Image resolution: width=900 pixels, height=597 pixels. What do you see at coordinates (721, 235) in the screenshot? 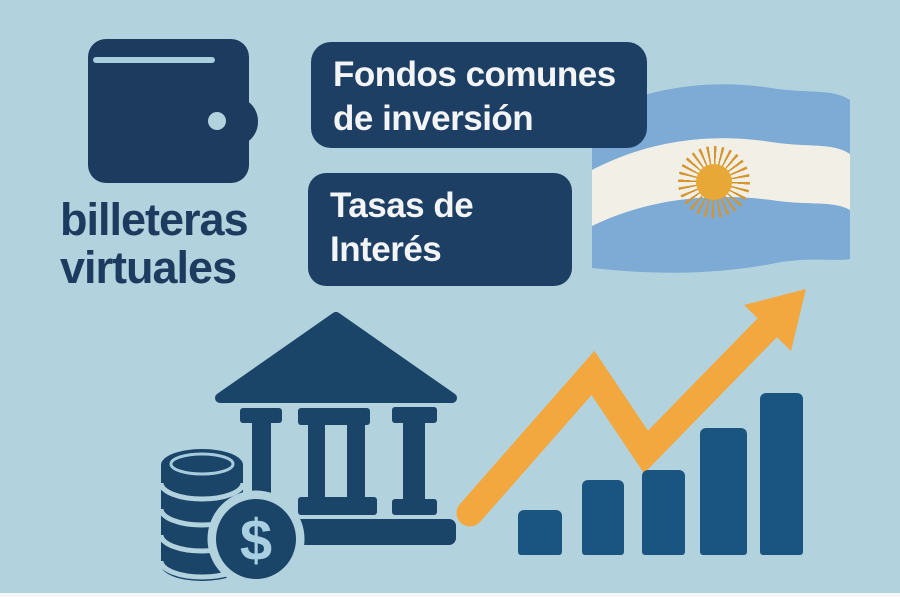
I see `flag-bottom-stripe` at bounding box center [721, 235].